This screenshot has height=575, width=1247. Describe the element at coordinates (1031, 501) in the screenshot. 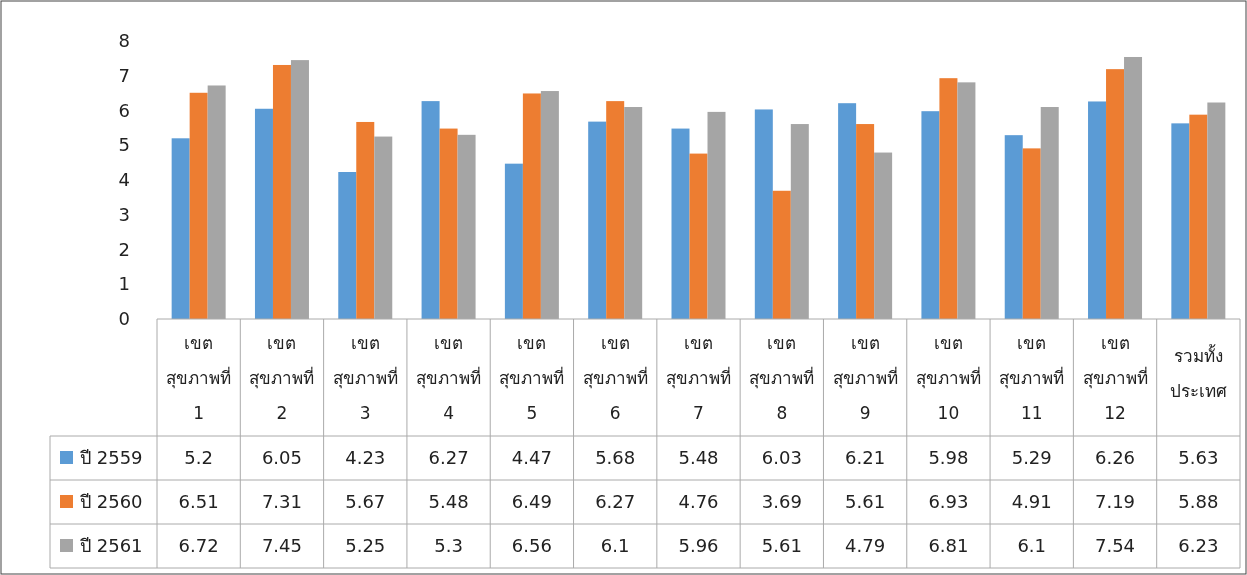

I see `data-label: 4.91` at that location.